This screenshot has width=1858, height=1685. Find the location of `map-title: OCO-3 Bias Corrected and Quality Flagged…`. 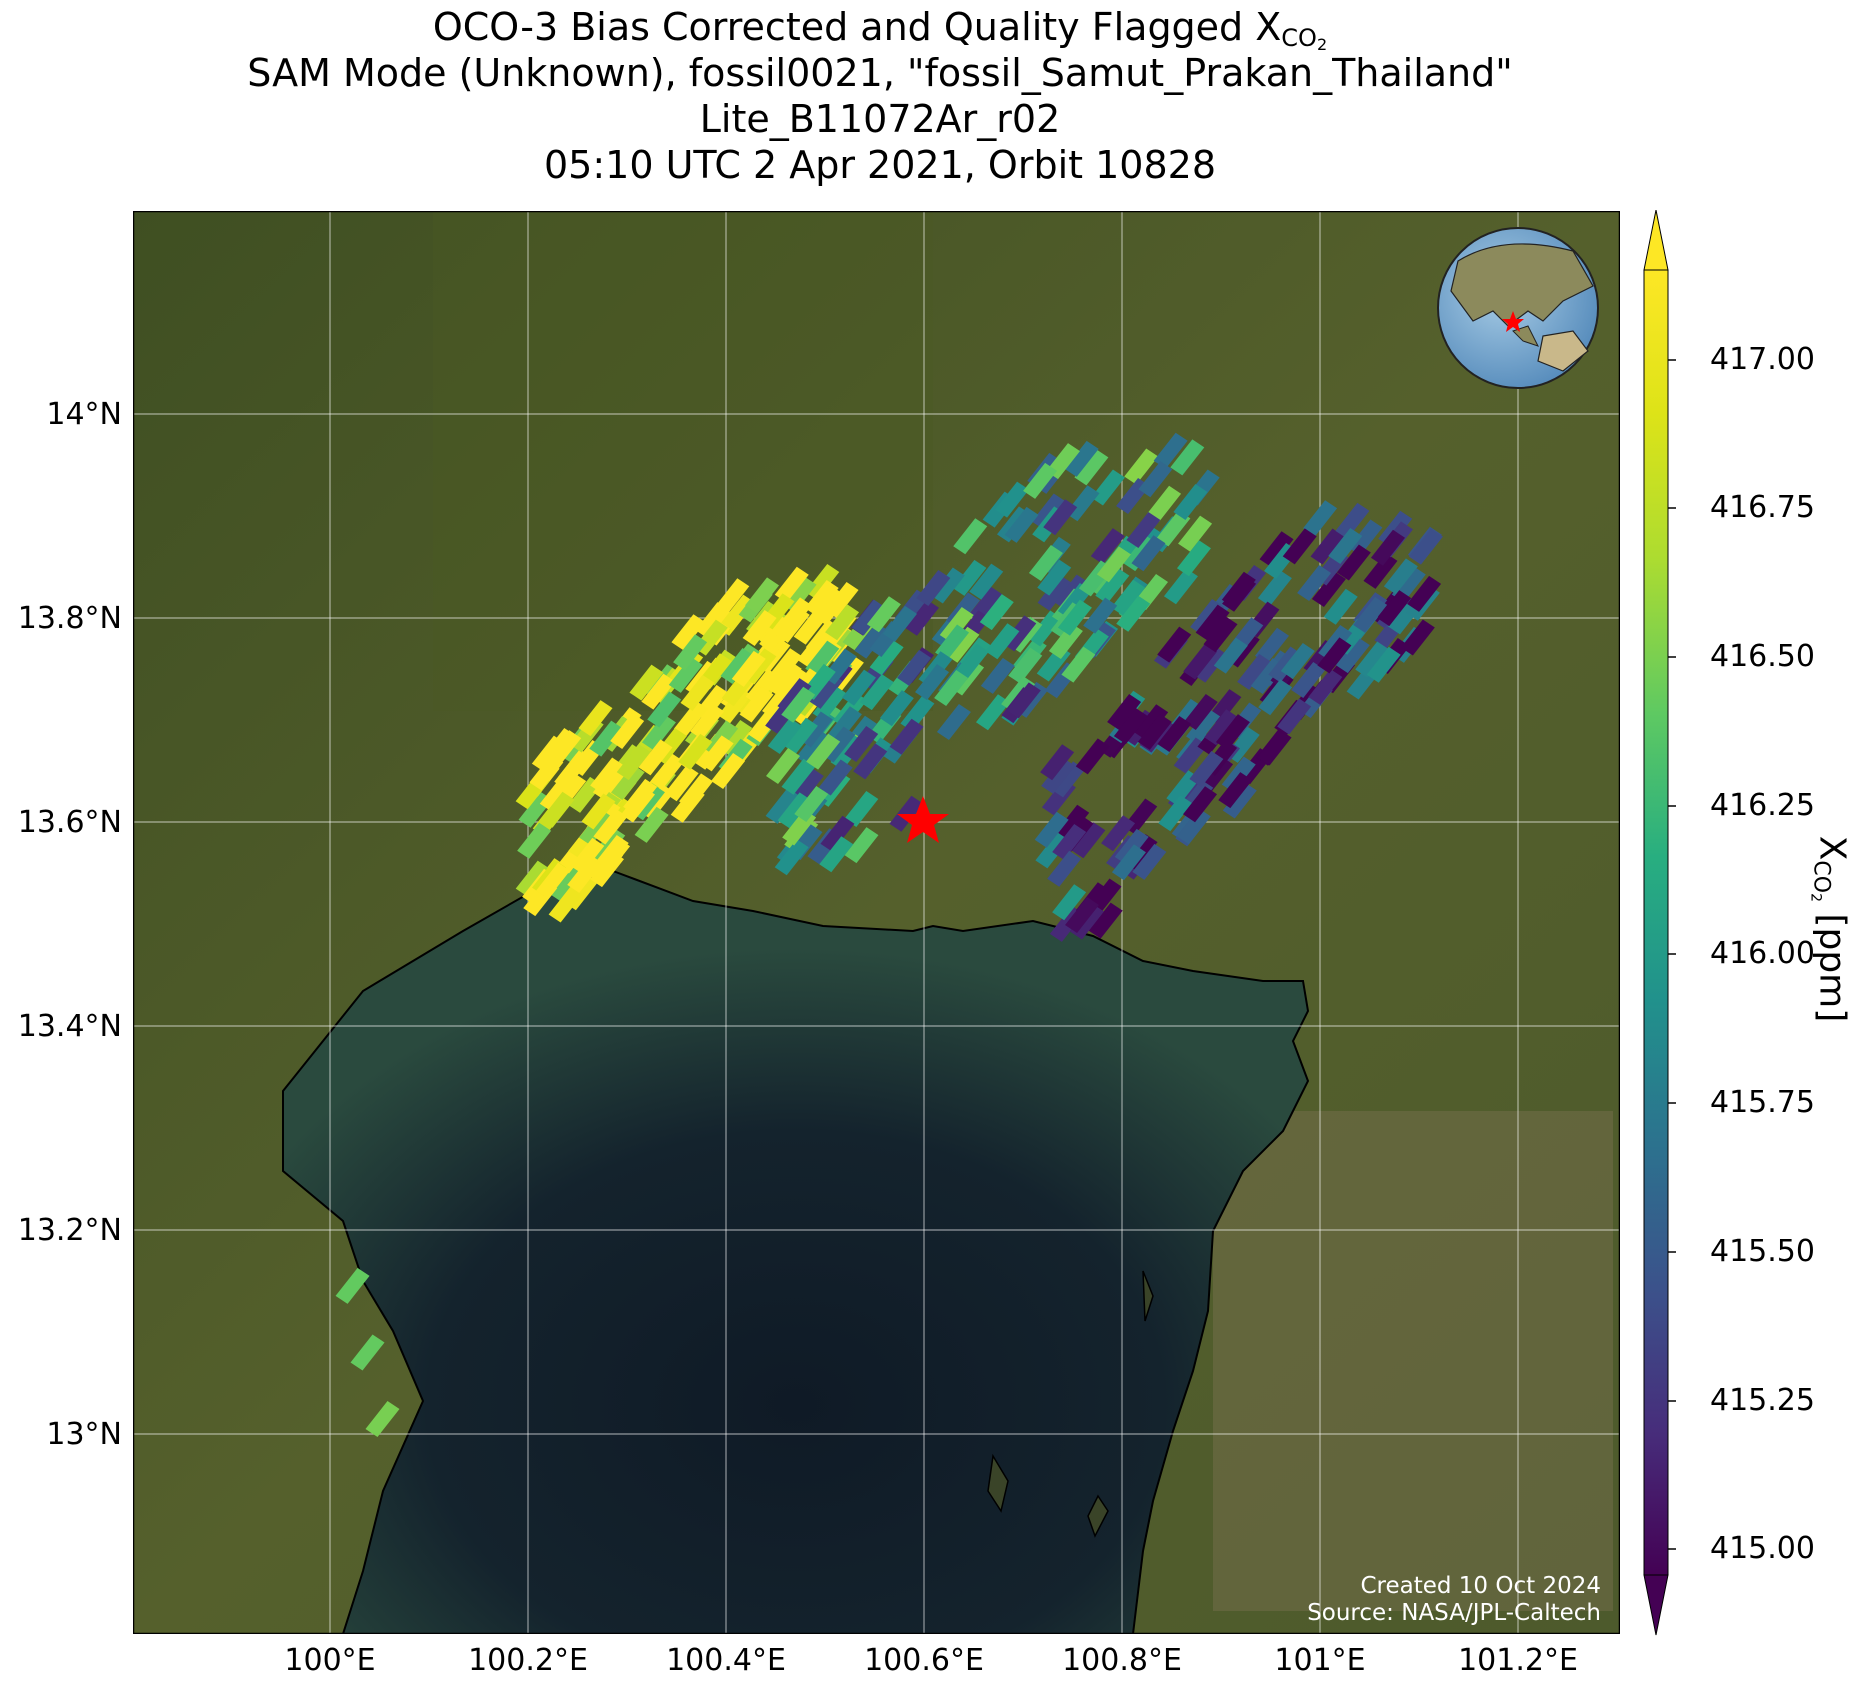

map-title: OCO-3 Bias Corrected and Quality Flagged… is located at coordinates (880, 96).